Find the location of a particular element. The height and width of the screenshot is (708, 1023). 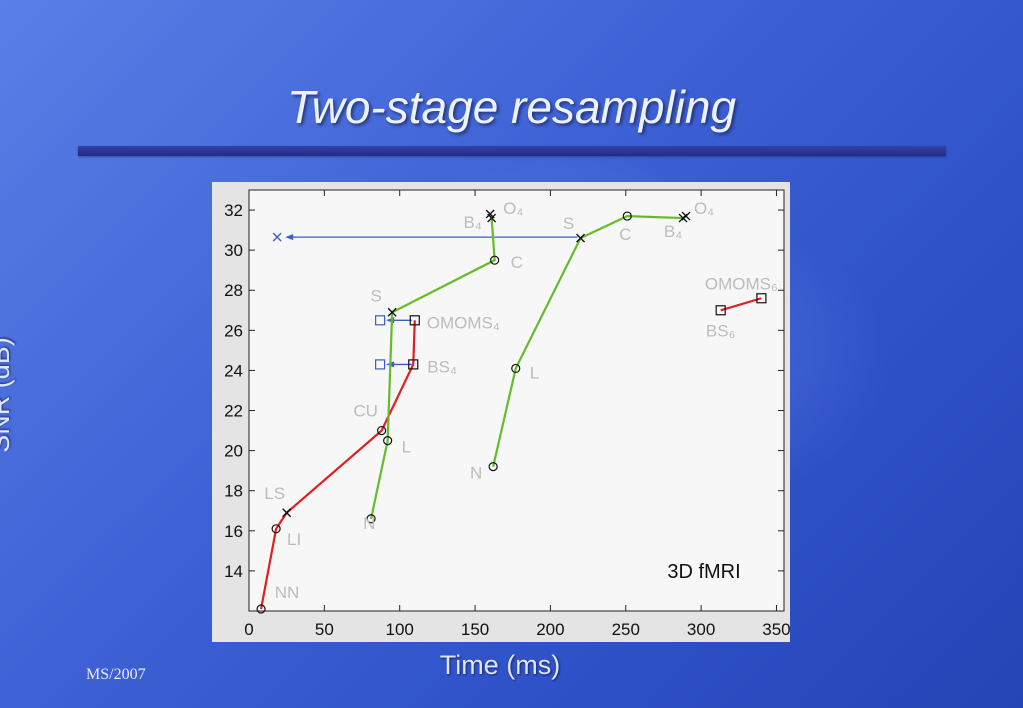

y-axis-label: SNR (dB) is located at coordinates (7, 395).